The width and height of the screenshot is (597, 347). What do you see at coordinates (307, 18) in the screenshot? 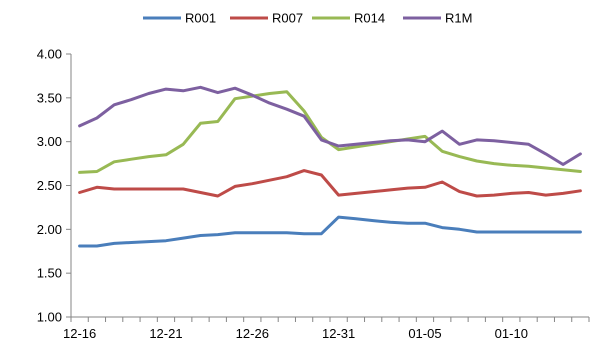
I see `legend: R001 R007 R014 R1M` at bounding box center [307, 18].